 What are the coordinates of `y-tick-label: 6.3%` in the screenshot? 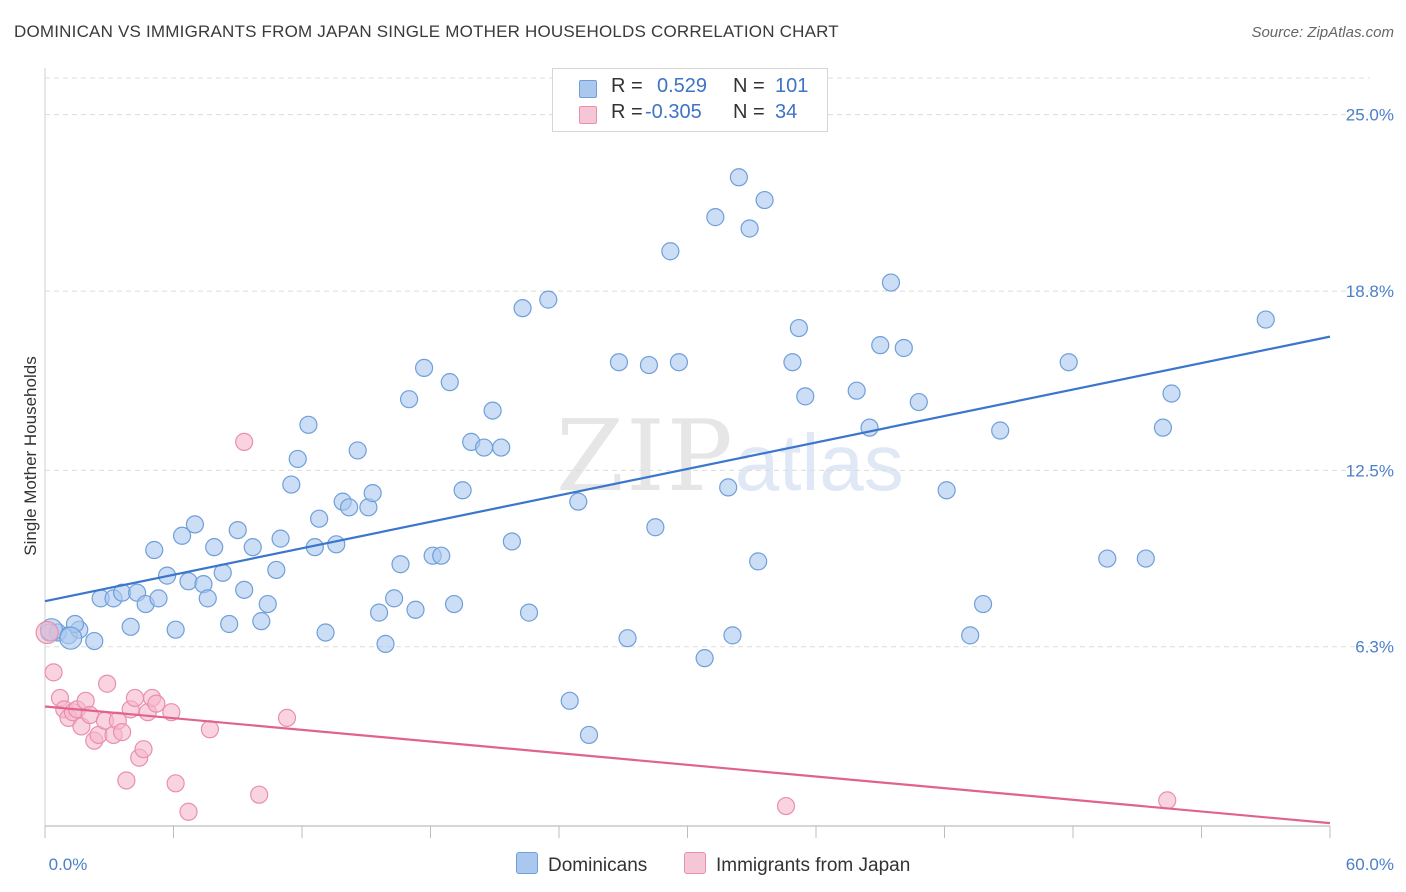 It's located at (1374, 647).